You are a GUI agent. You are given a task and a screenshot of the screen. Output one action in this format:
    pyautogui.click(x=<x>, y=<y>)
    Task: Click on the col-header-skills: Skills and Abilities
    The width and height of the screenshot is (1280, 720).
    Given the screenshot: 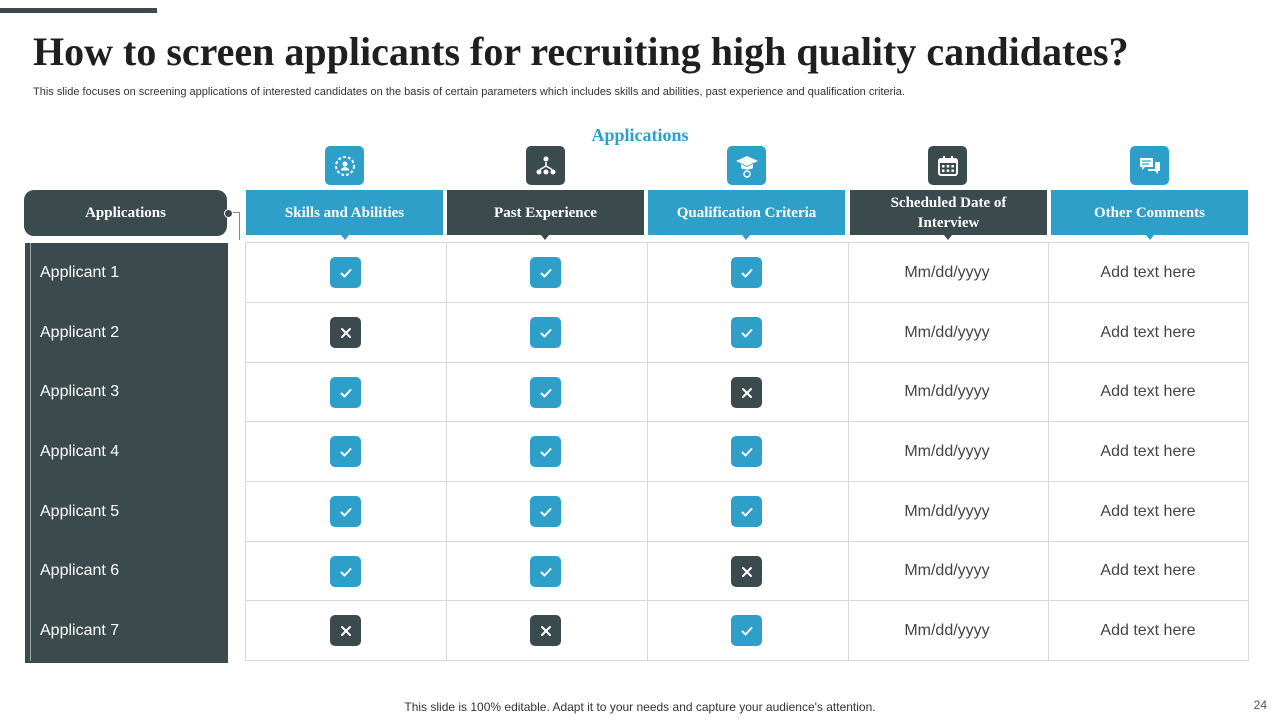 What is the action you would take?
    pyautogui.click(x=344, y=212)
    